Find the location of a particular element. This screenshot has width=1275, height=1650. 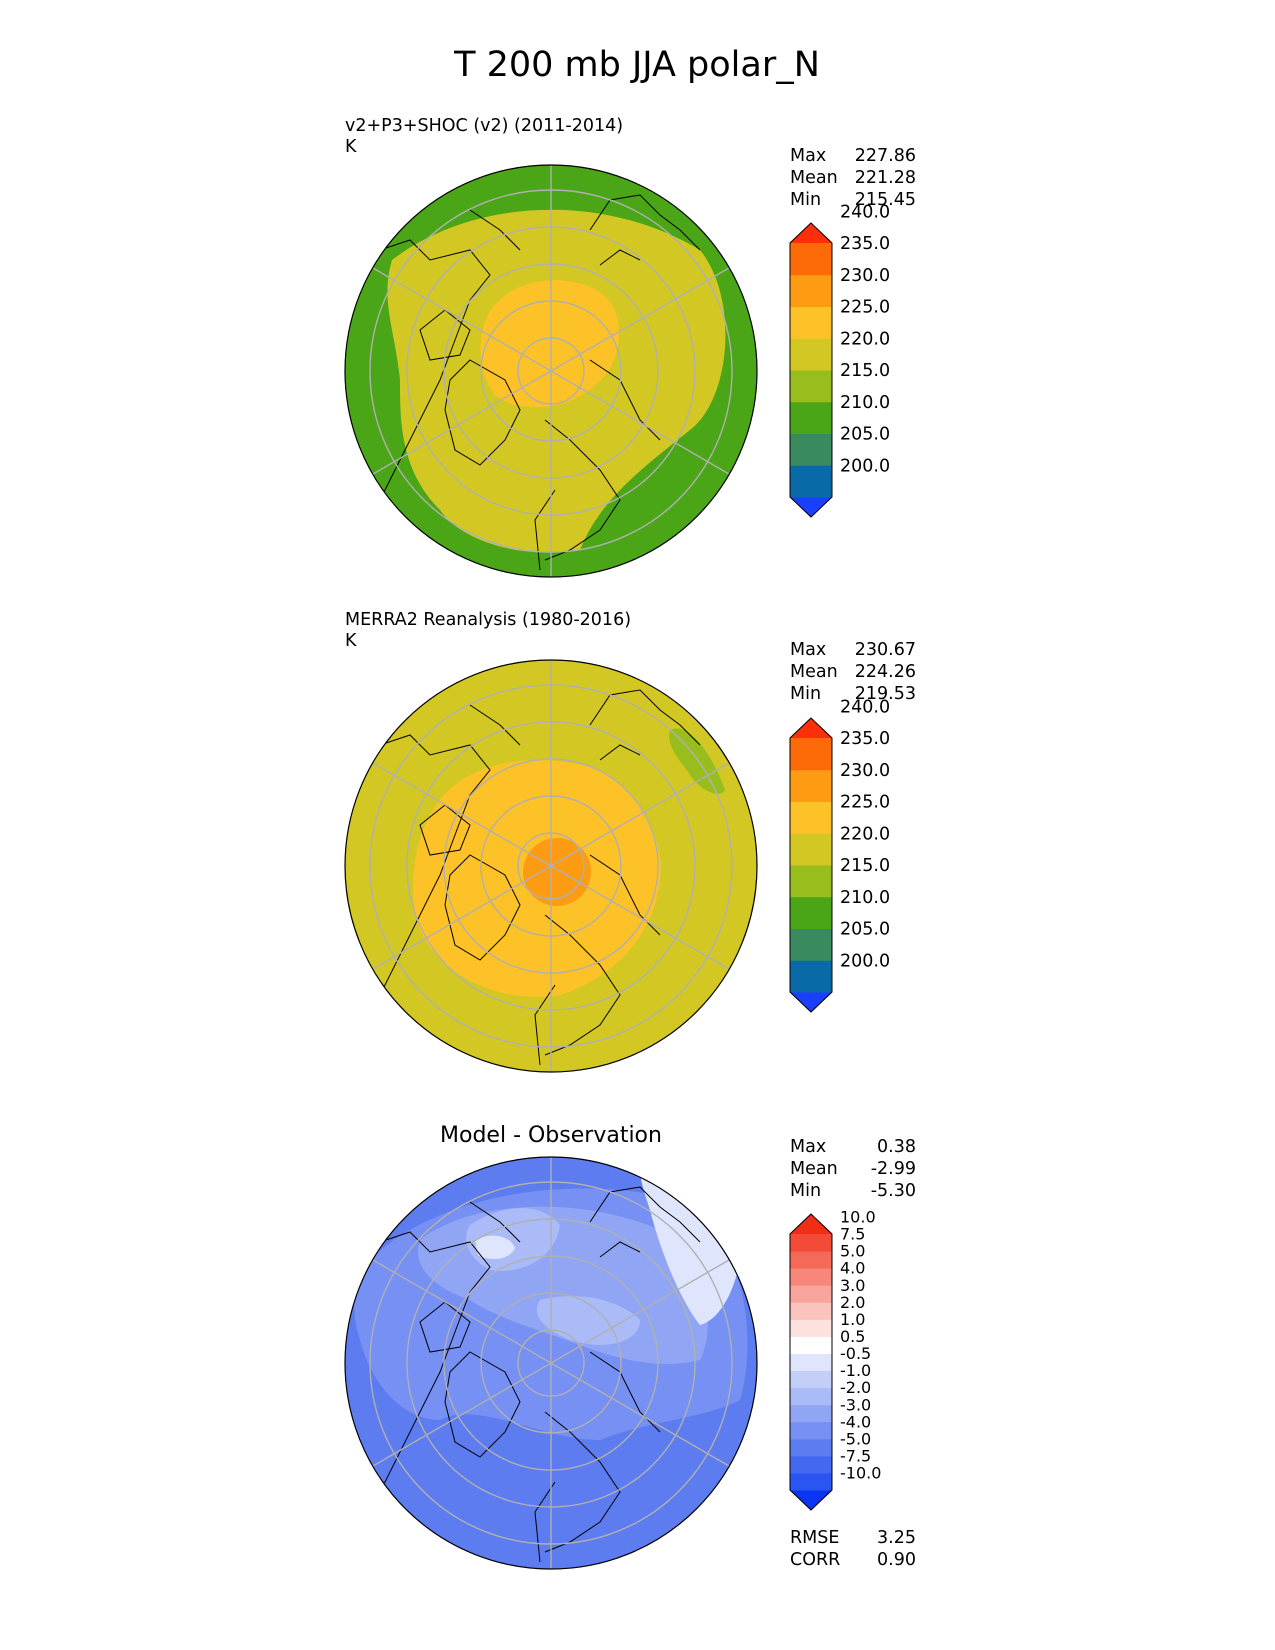

colorbar-tick-label: -4.0 is located at coordinates (855, 1421).